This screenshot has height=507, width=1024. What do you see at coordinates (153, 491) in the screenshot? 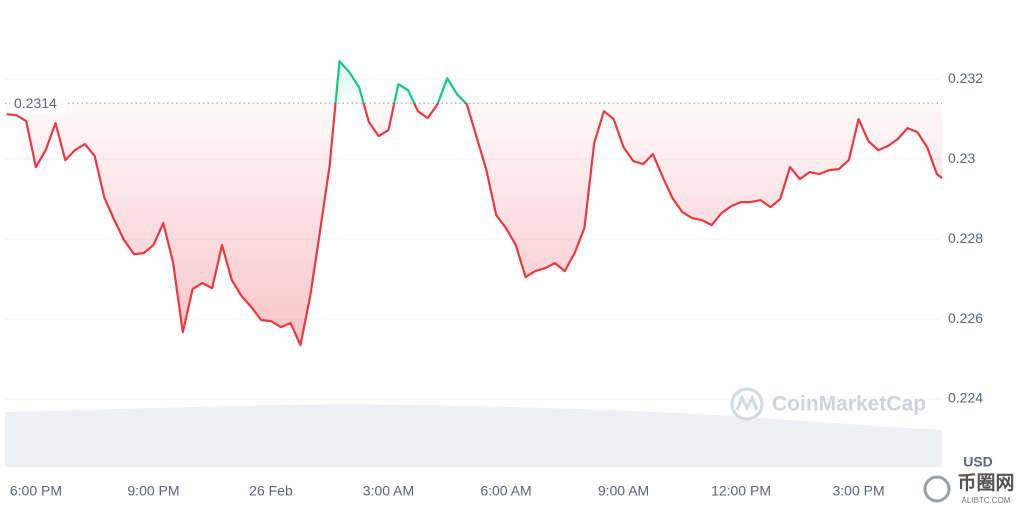
I see `x-tick-label: 9:00 PM` at bounding box center [153, 491].